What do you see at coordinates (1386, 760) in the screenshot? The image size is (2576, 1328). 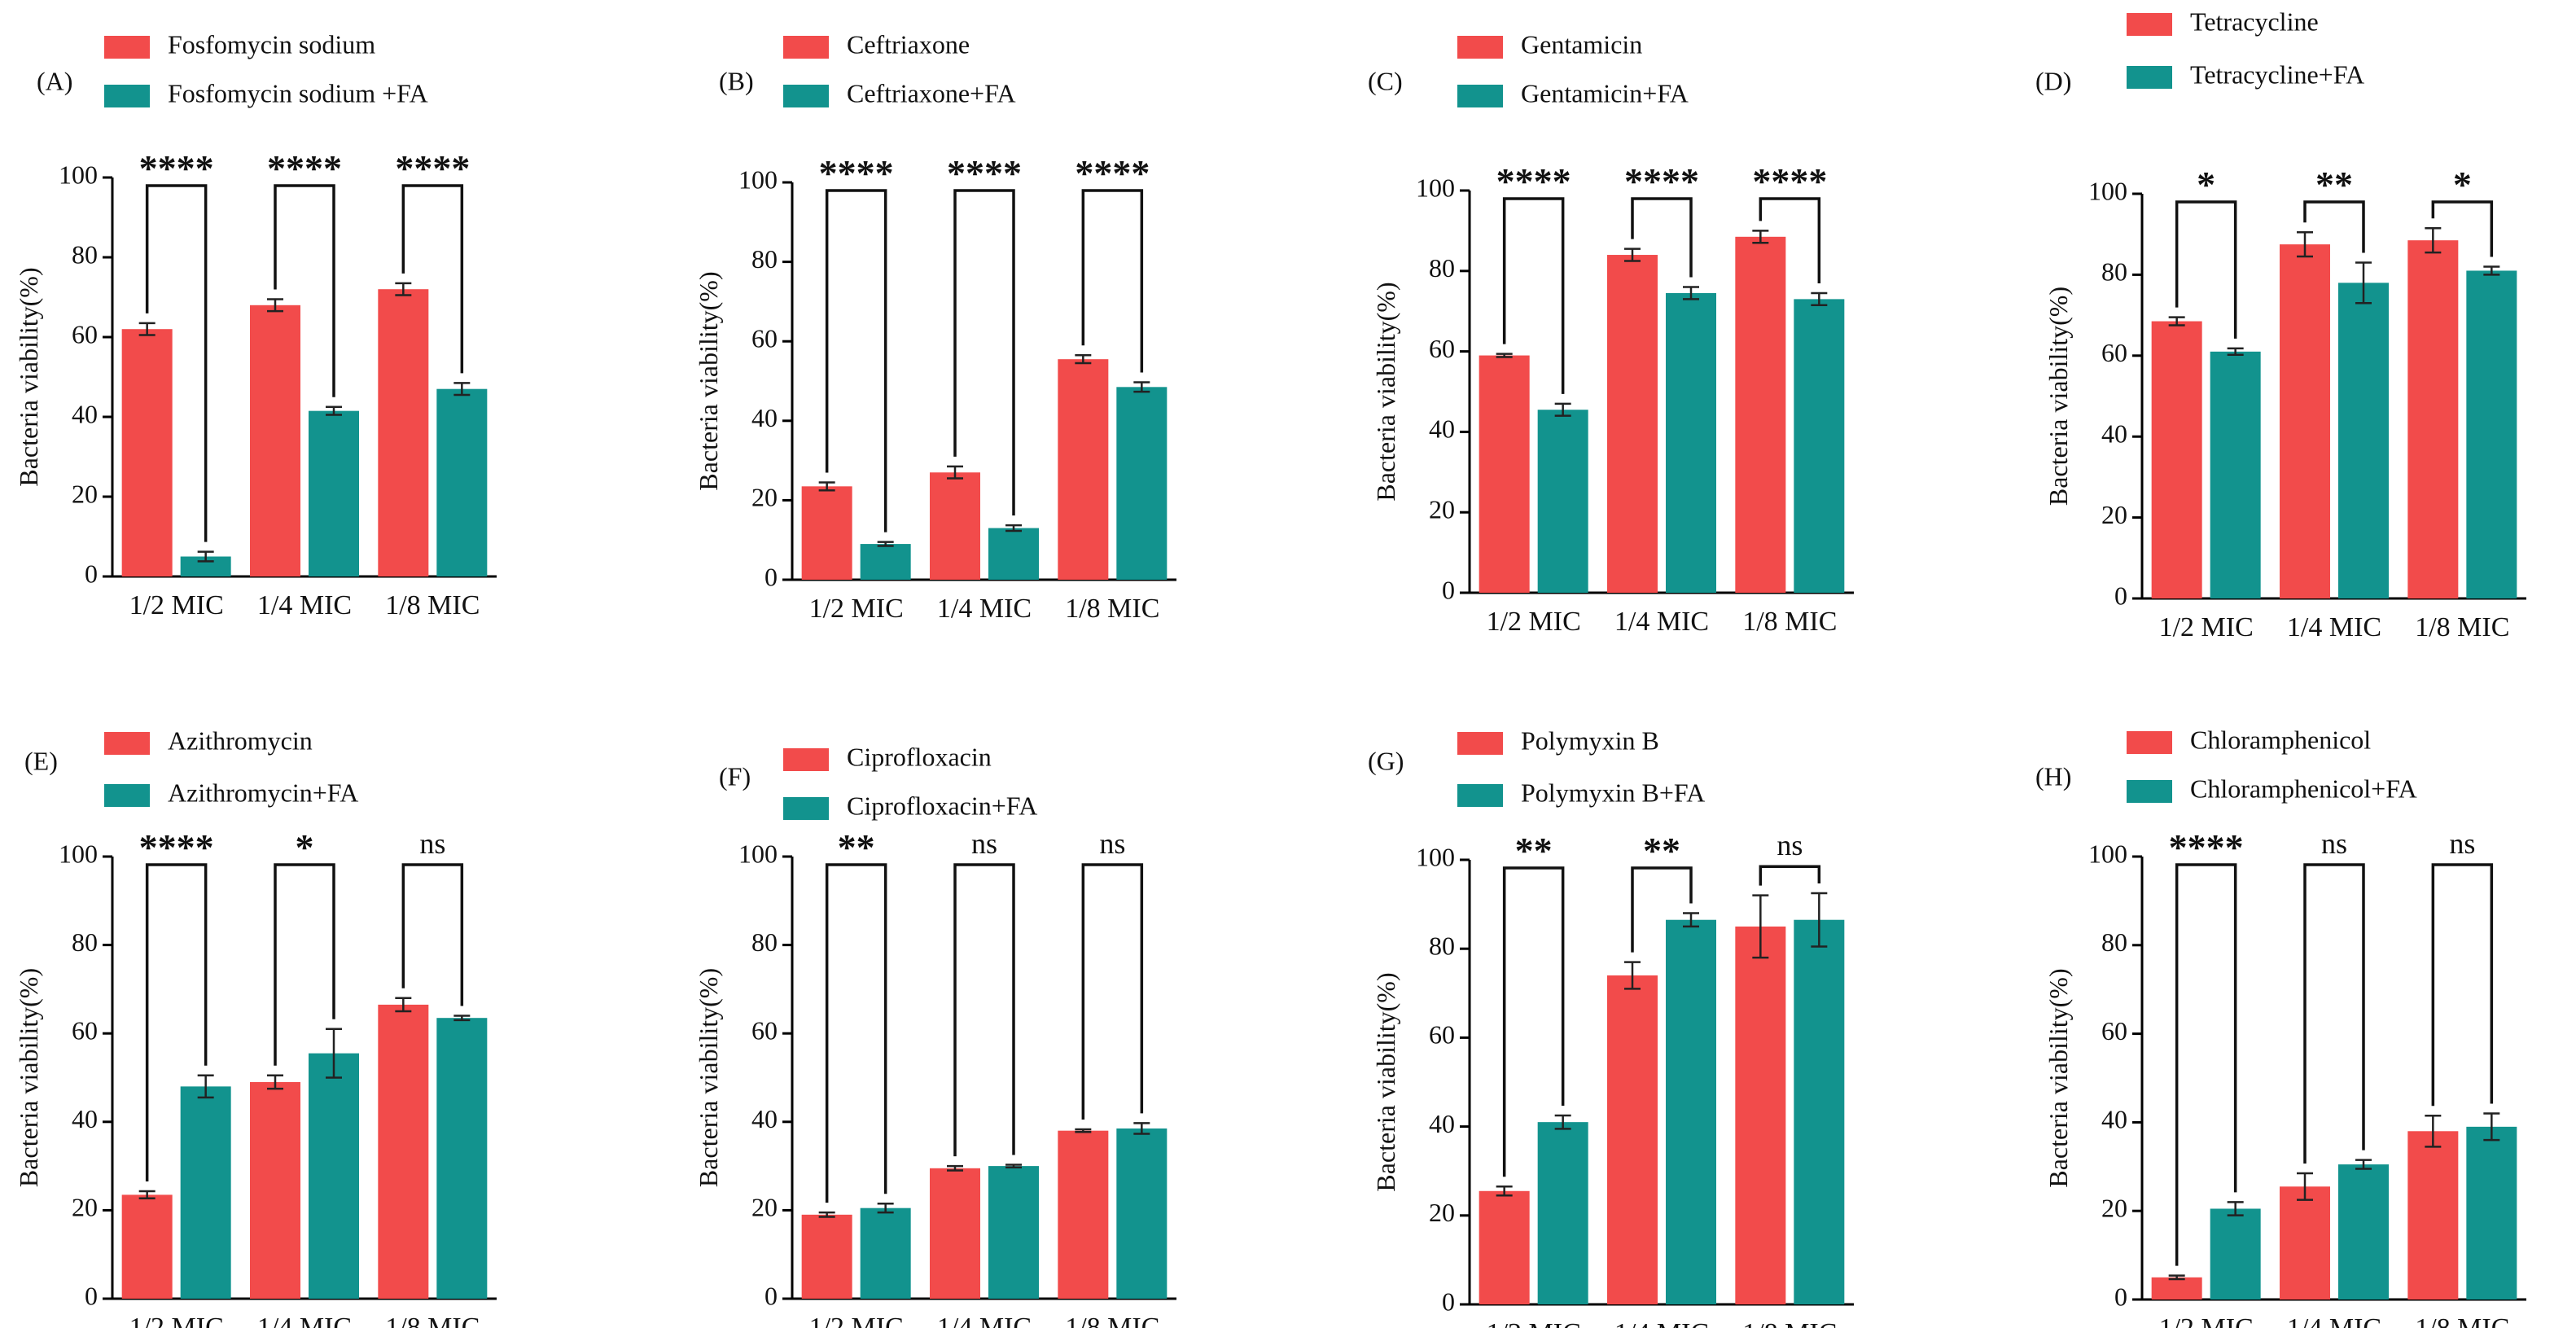 I see `panel-label: (G)` at bounding box center [1386, 760].